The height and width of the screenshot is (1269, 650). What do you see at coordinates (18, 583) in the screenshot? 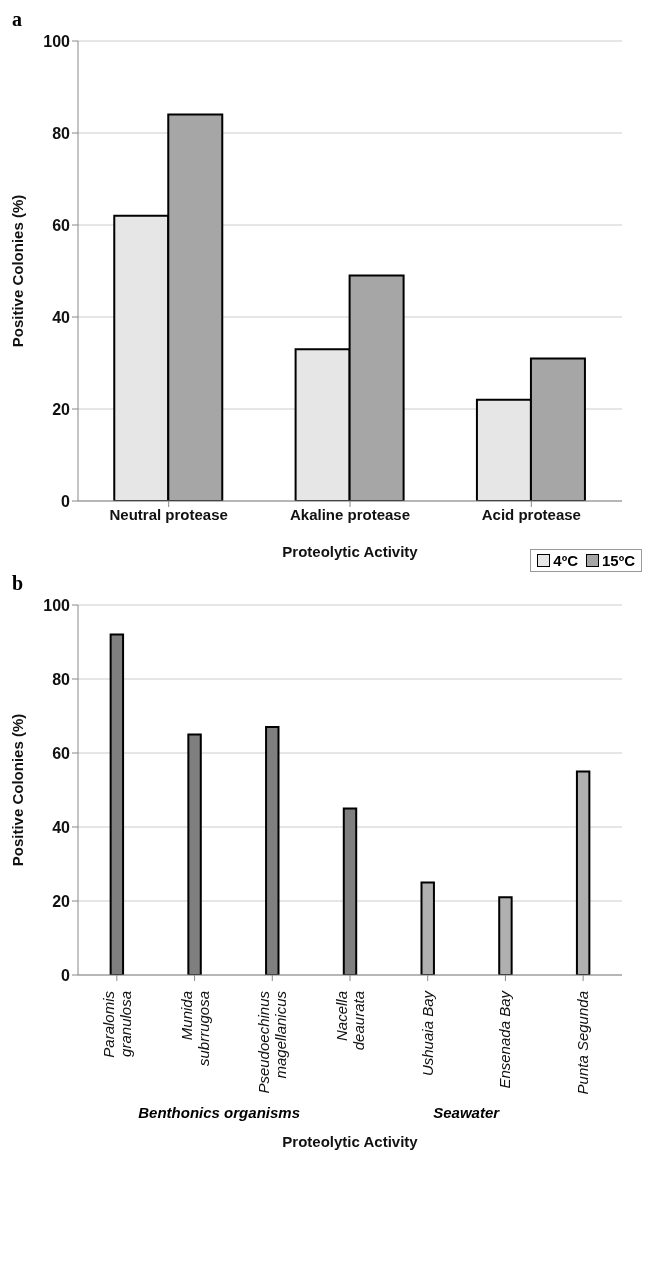
I see `chart-title: b` at bounding box center [18, 583].